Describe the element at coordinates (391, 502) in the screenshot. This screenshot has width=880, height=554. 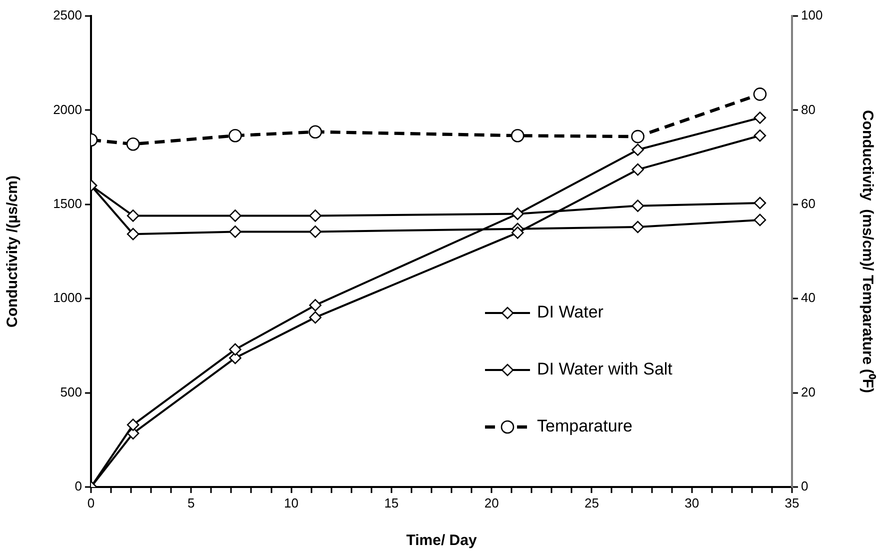
I see `x-tick-label: 15` at that location.